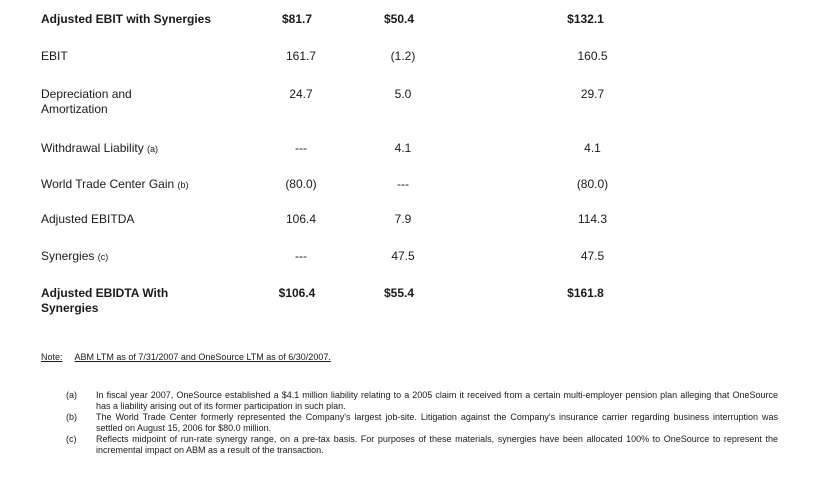 The image size is (822, 503). What do you see at coordinates (54, 56) in the screenshot?
I see `row-label: EBIT` at bounding box center [54, 56].